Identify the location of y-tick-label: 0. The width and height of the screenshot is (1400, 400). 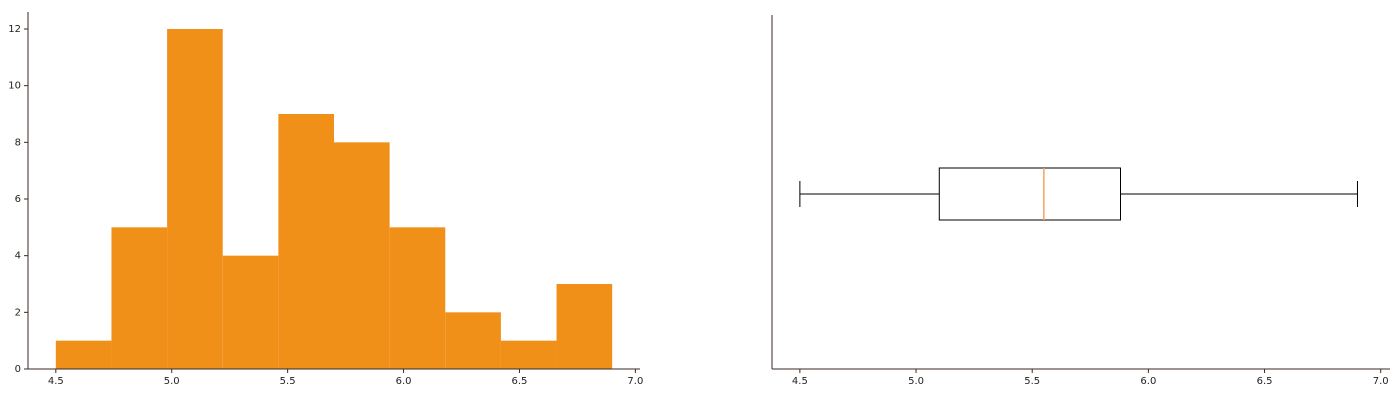
(18, 369).